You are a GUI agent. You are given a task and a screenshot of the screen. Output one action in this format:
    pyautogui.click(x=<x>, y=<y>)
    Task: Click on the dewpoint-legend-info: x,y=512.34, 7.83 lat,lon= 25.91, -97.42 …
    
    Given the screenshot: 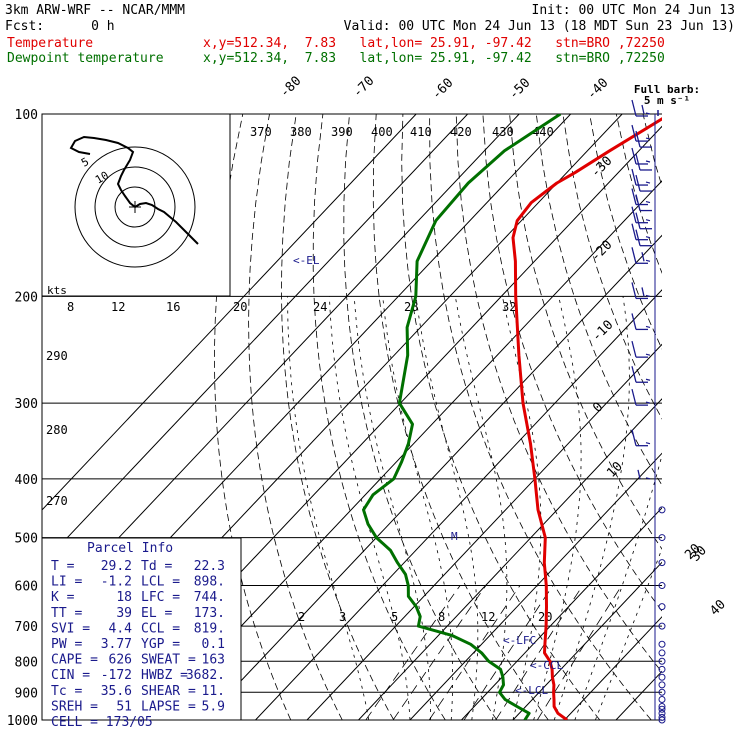 What is the action you would take?
    pyautogui.click(x=434, y=58)
    